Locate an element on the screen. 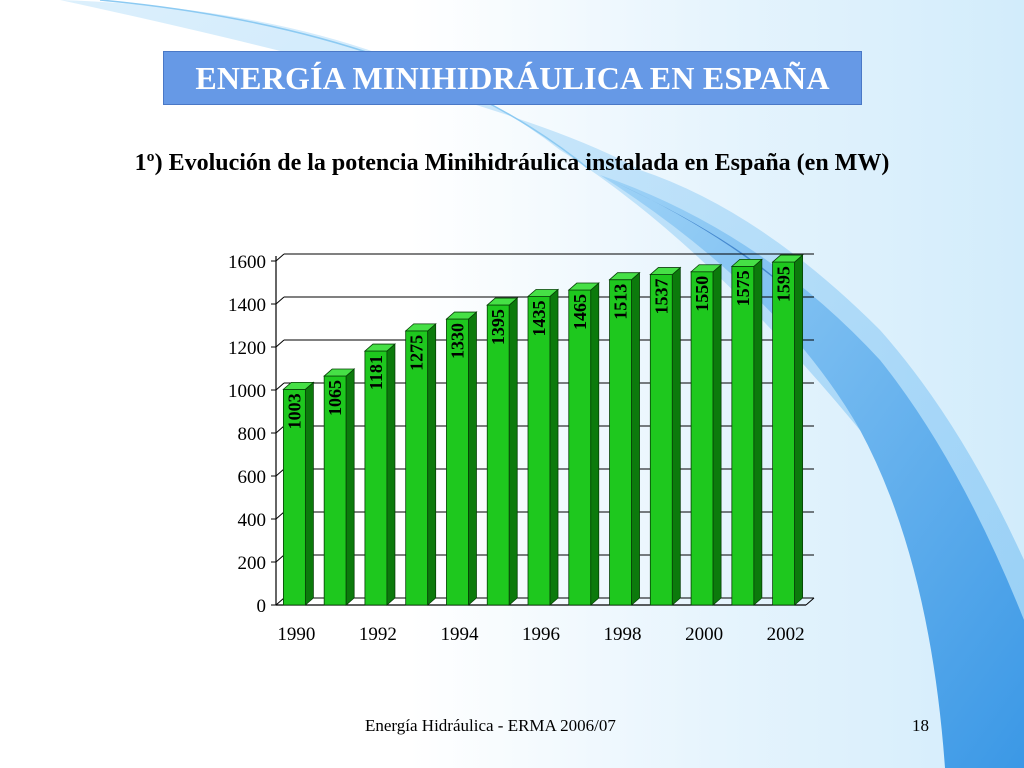 The image size is (1024, 768). y-tick-label: 200 is located at coordinates (252, 563).